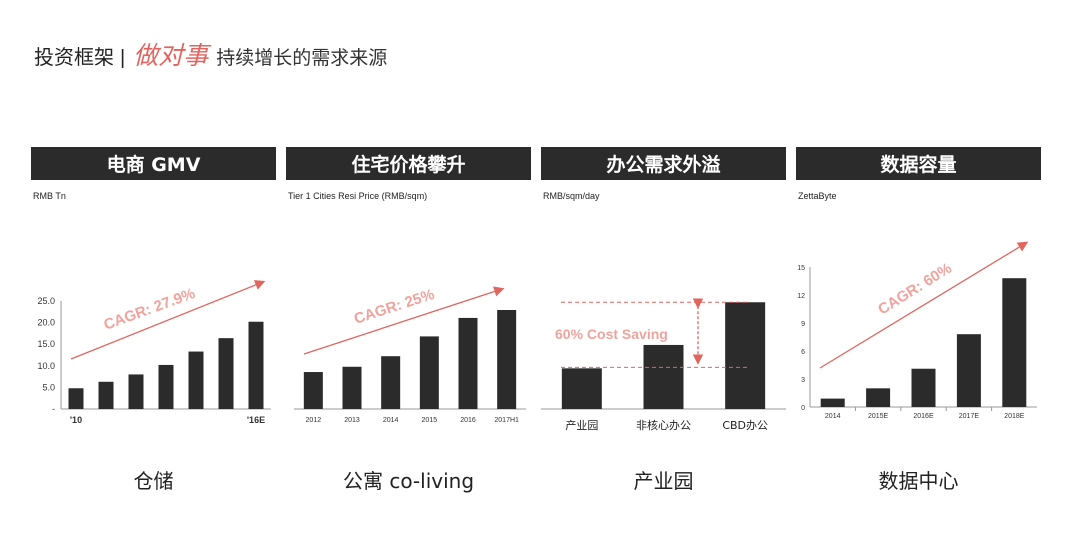 The image size is (1080, 535). I want to click on panel-header: 住宅价格攀升, so click(408, 163).